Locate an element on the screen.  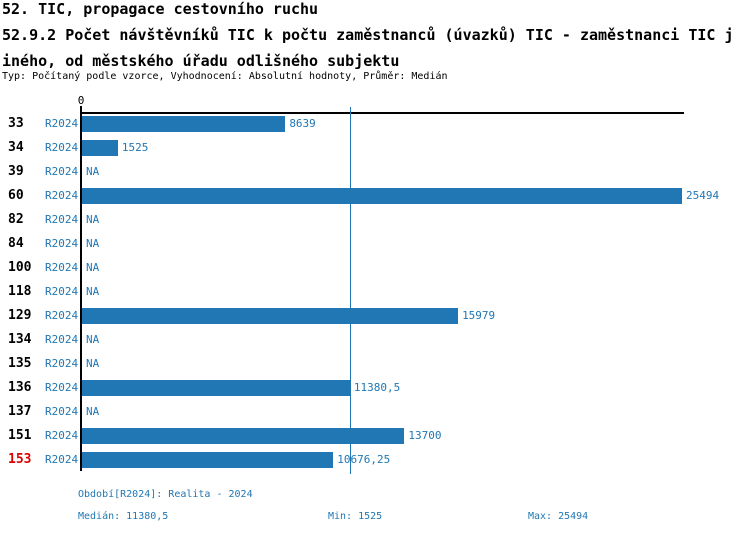
municipality-id-label: 137 is located at coordinates (20, 411).